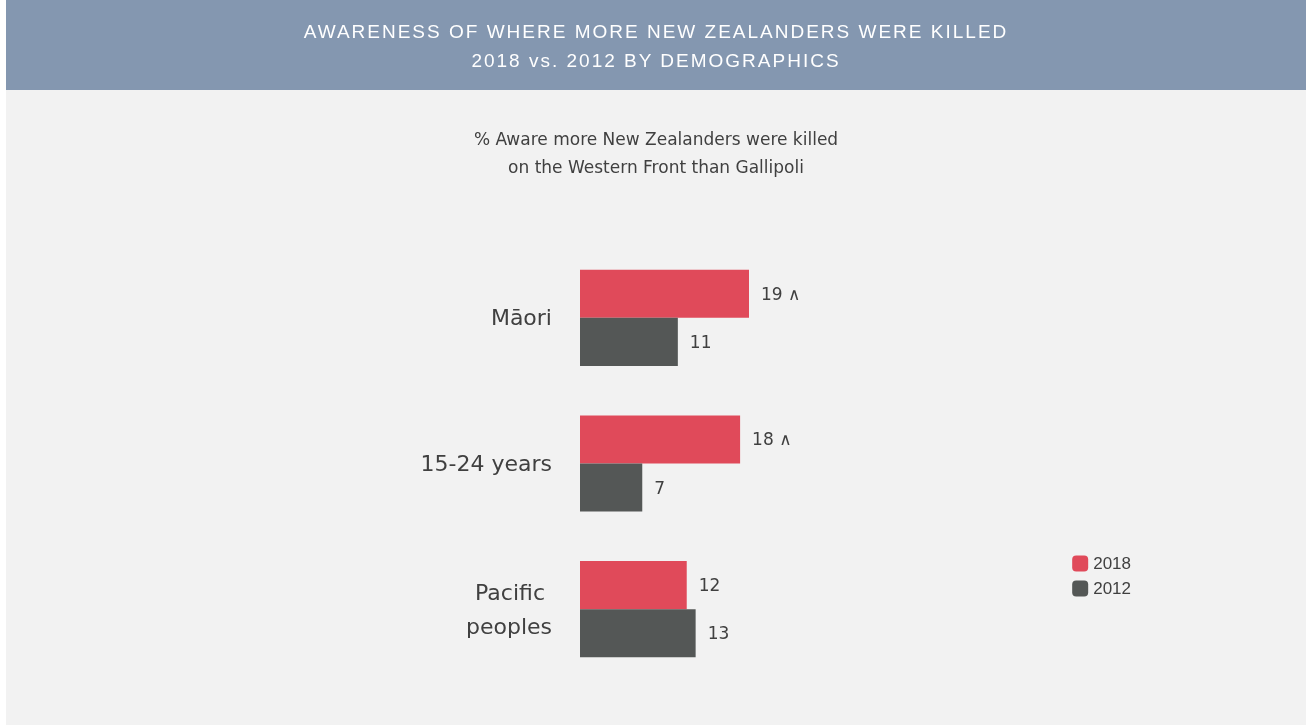 The width and height of the screenshot is (1312, 725). What do you see at coordinates (709, 585) in the screenshot?
I see `data-label: 12` at bounding box center [709, 585].